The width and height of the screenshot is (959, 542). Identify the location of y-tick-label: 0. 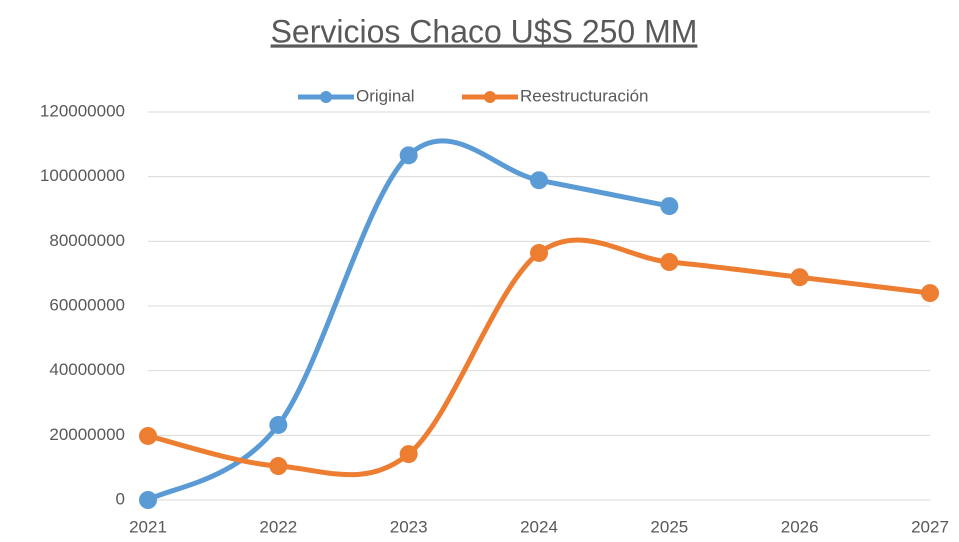
(120, 498).